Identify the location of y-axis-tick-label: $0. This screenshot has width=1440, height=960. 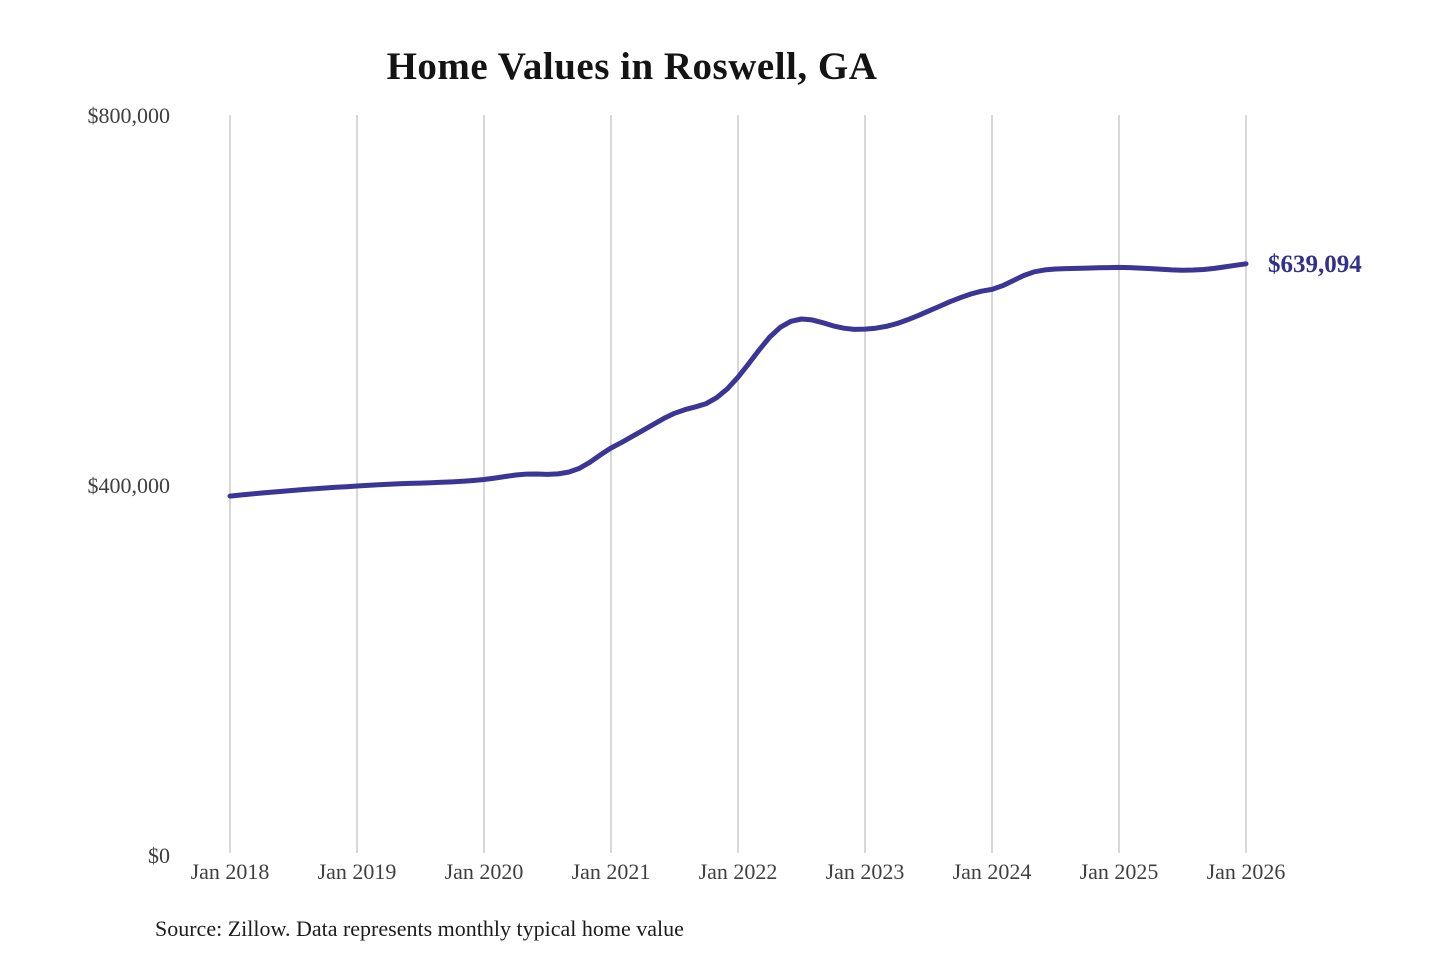
(159, 855).